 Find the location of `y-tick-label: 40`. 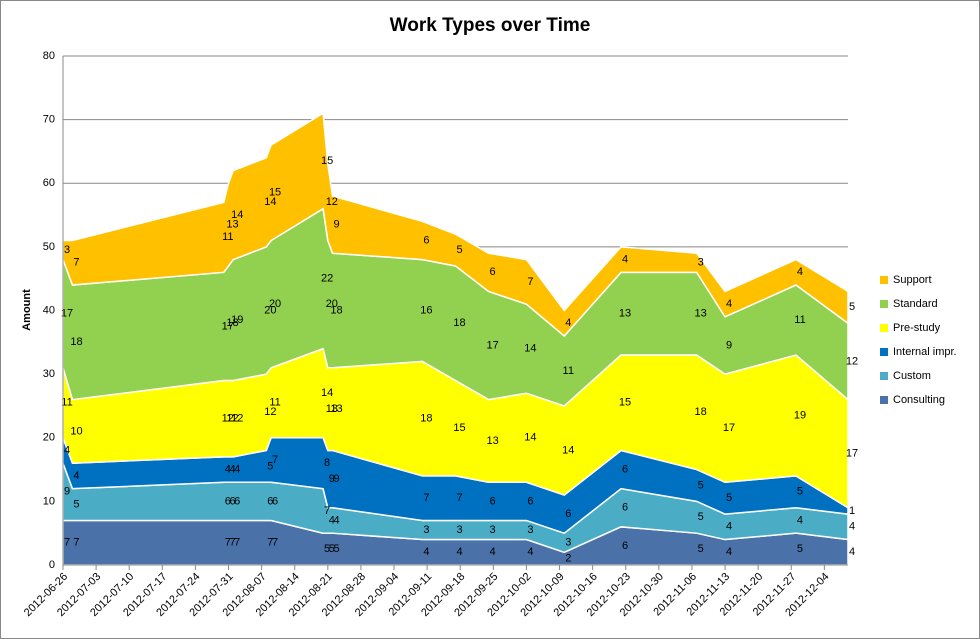

y-tick-label: 40 is located at coordinates (49, 310).